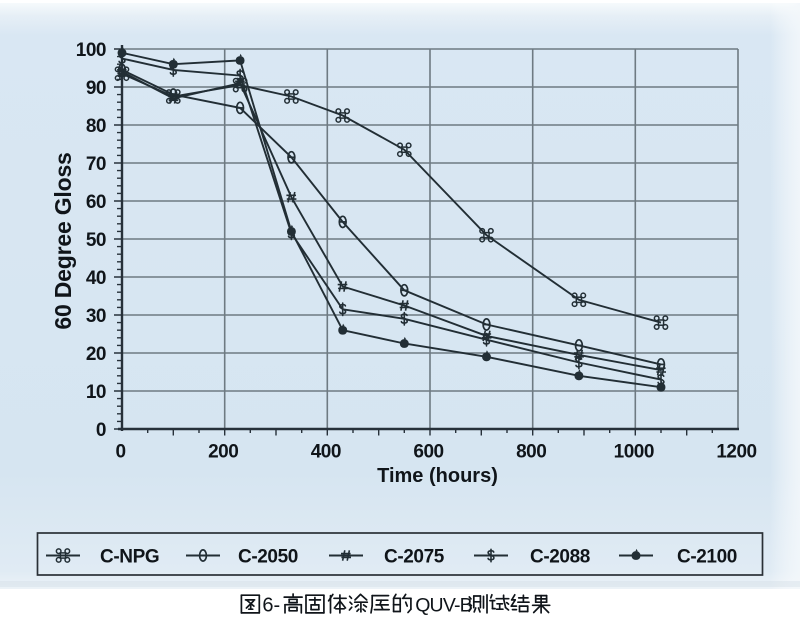  I want to click on svg-text: 60, so click(96, 202).